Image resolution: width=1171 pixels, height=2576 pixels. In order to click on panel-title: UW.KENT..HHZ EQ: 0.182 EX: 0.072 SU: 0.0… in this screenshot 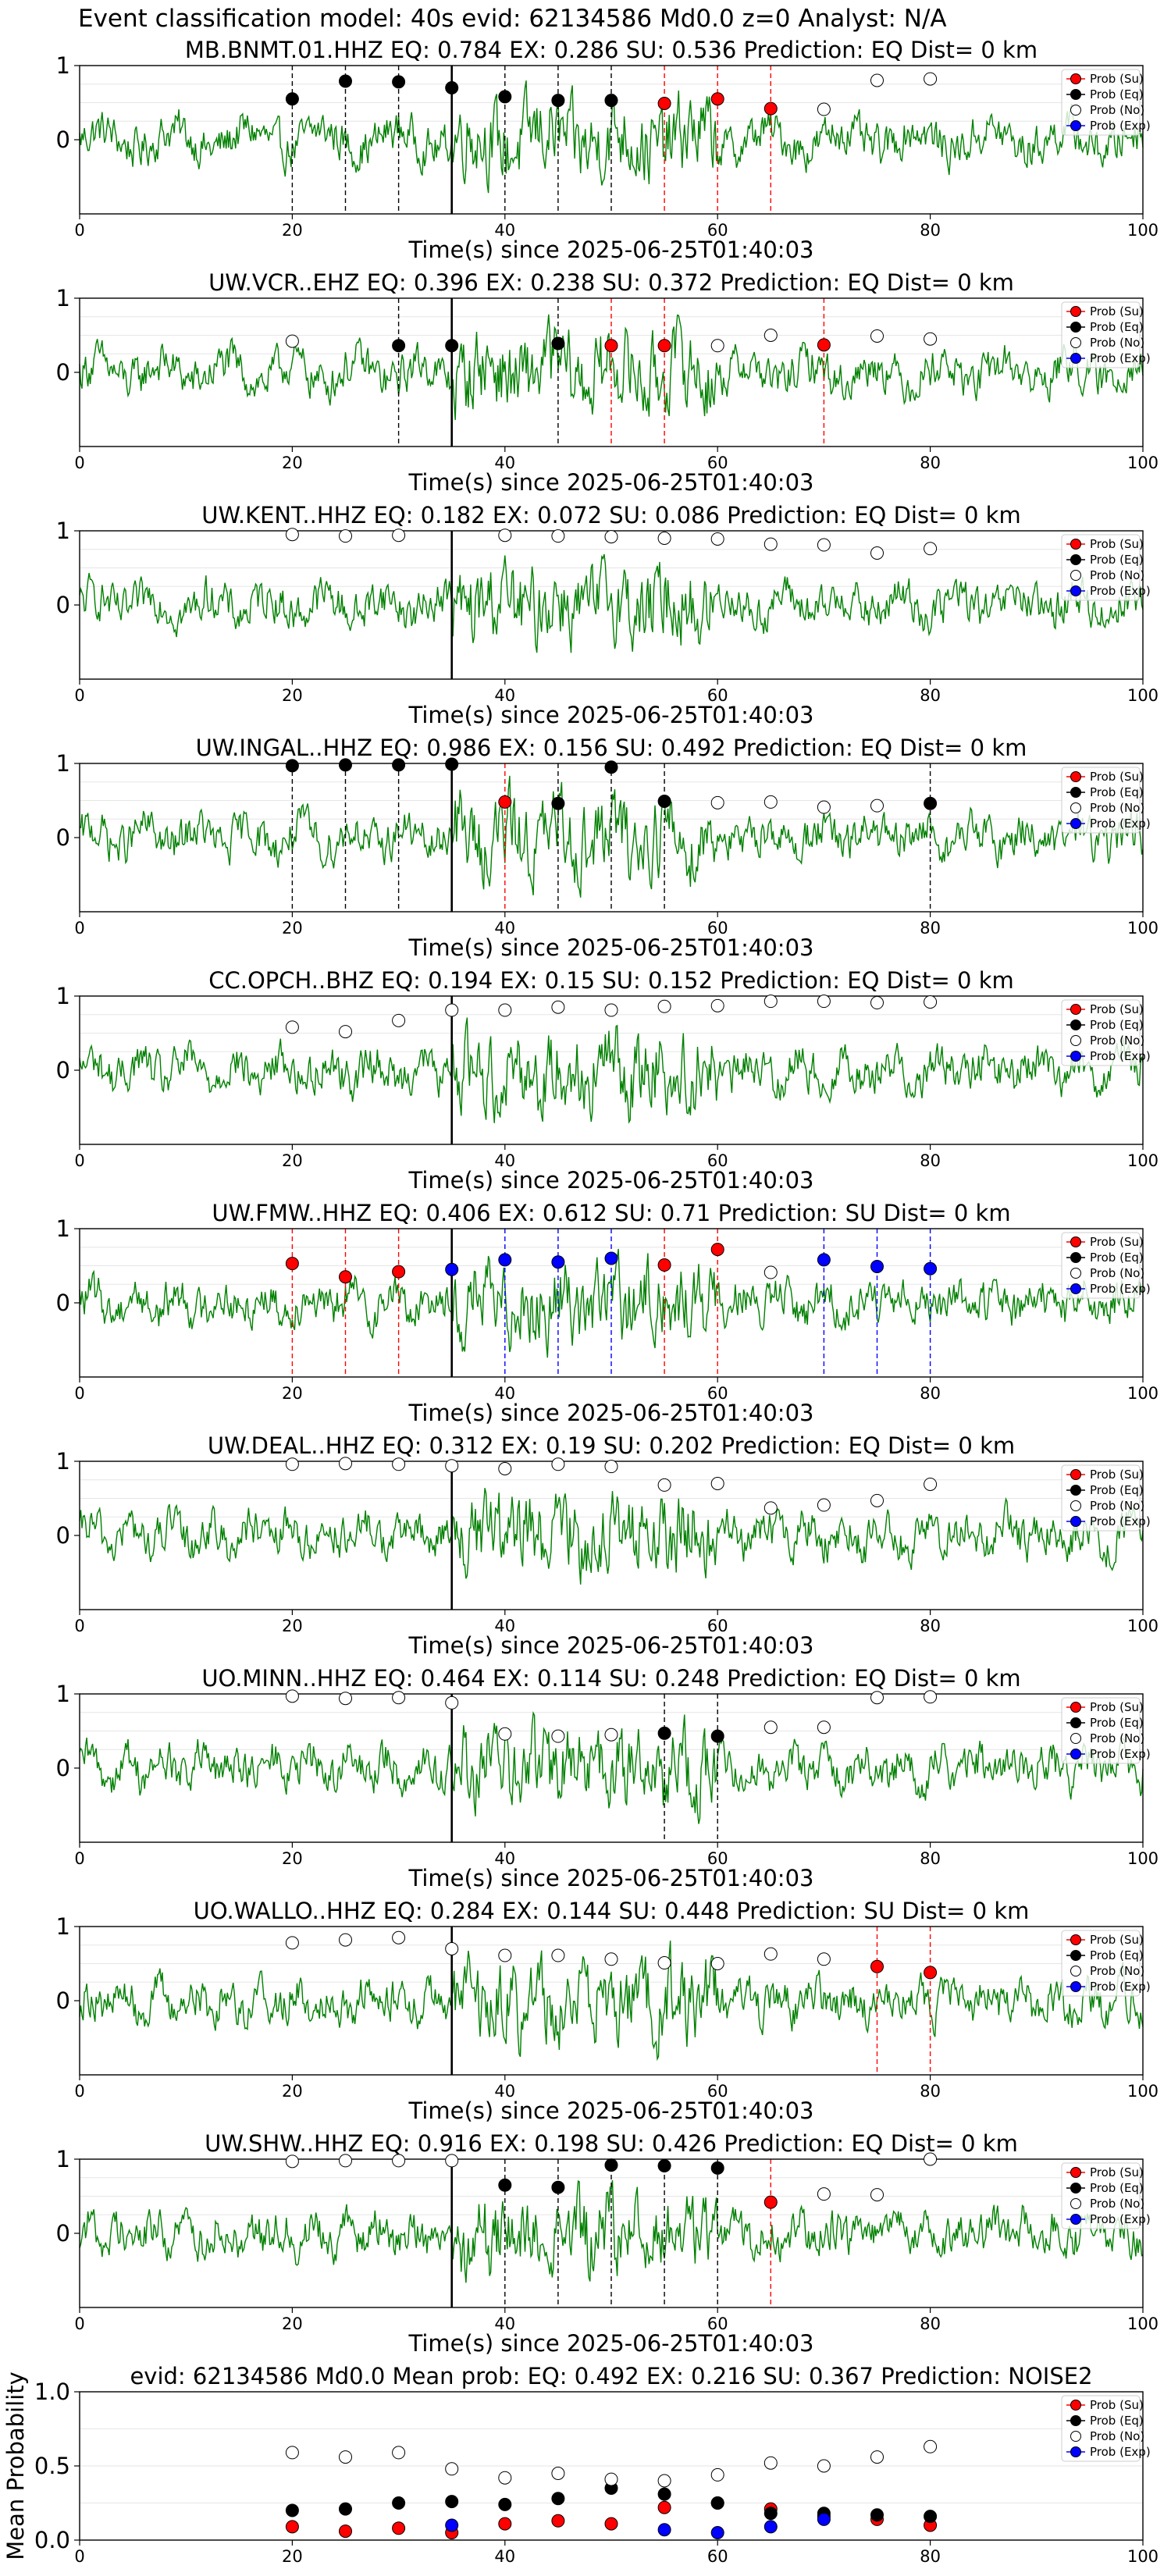, I will do `click(610, 515)`.